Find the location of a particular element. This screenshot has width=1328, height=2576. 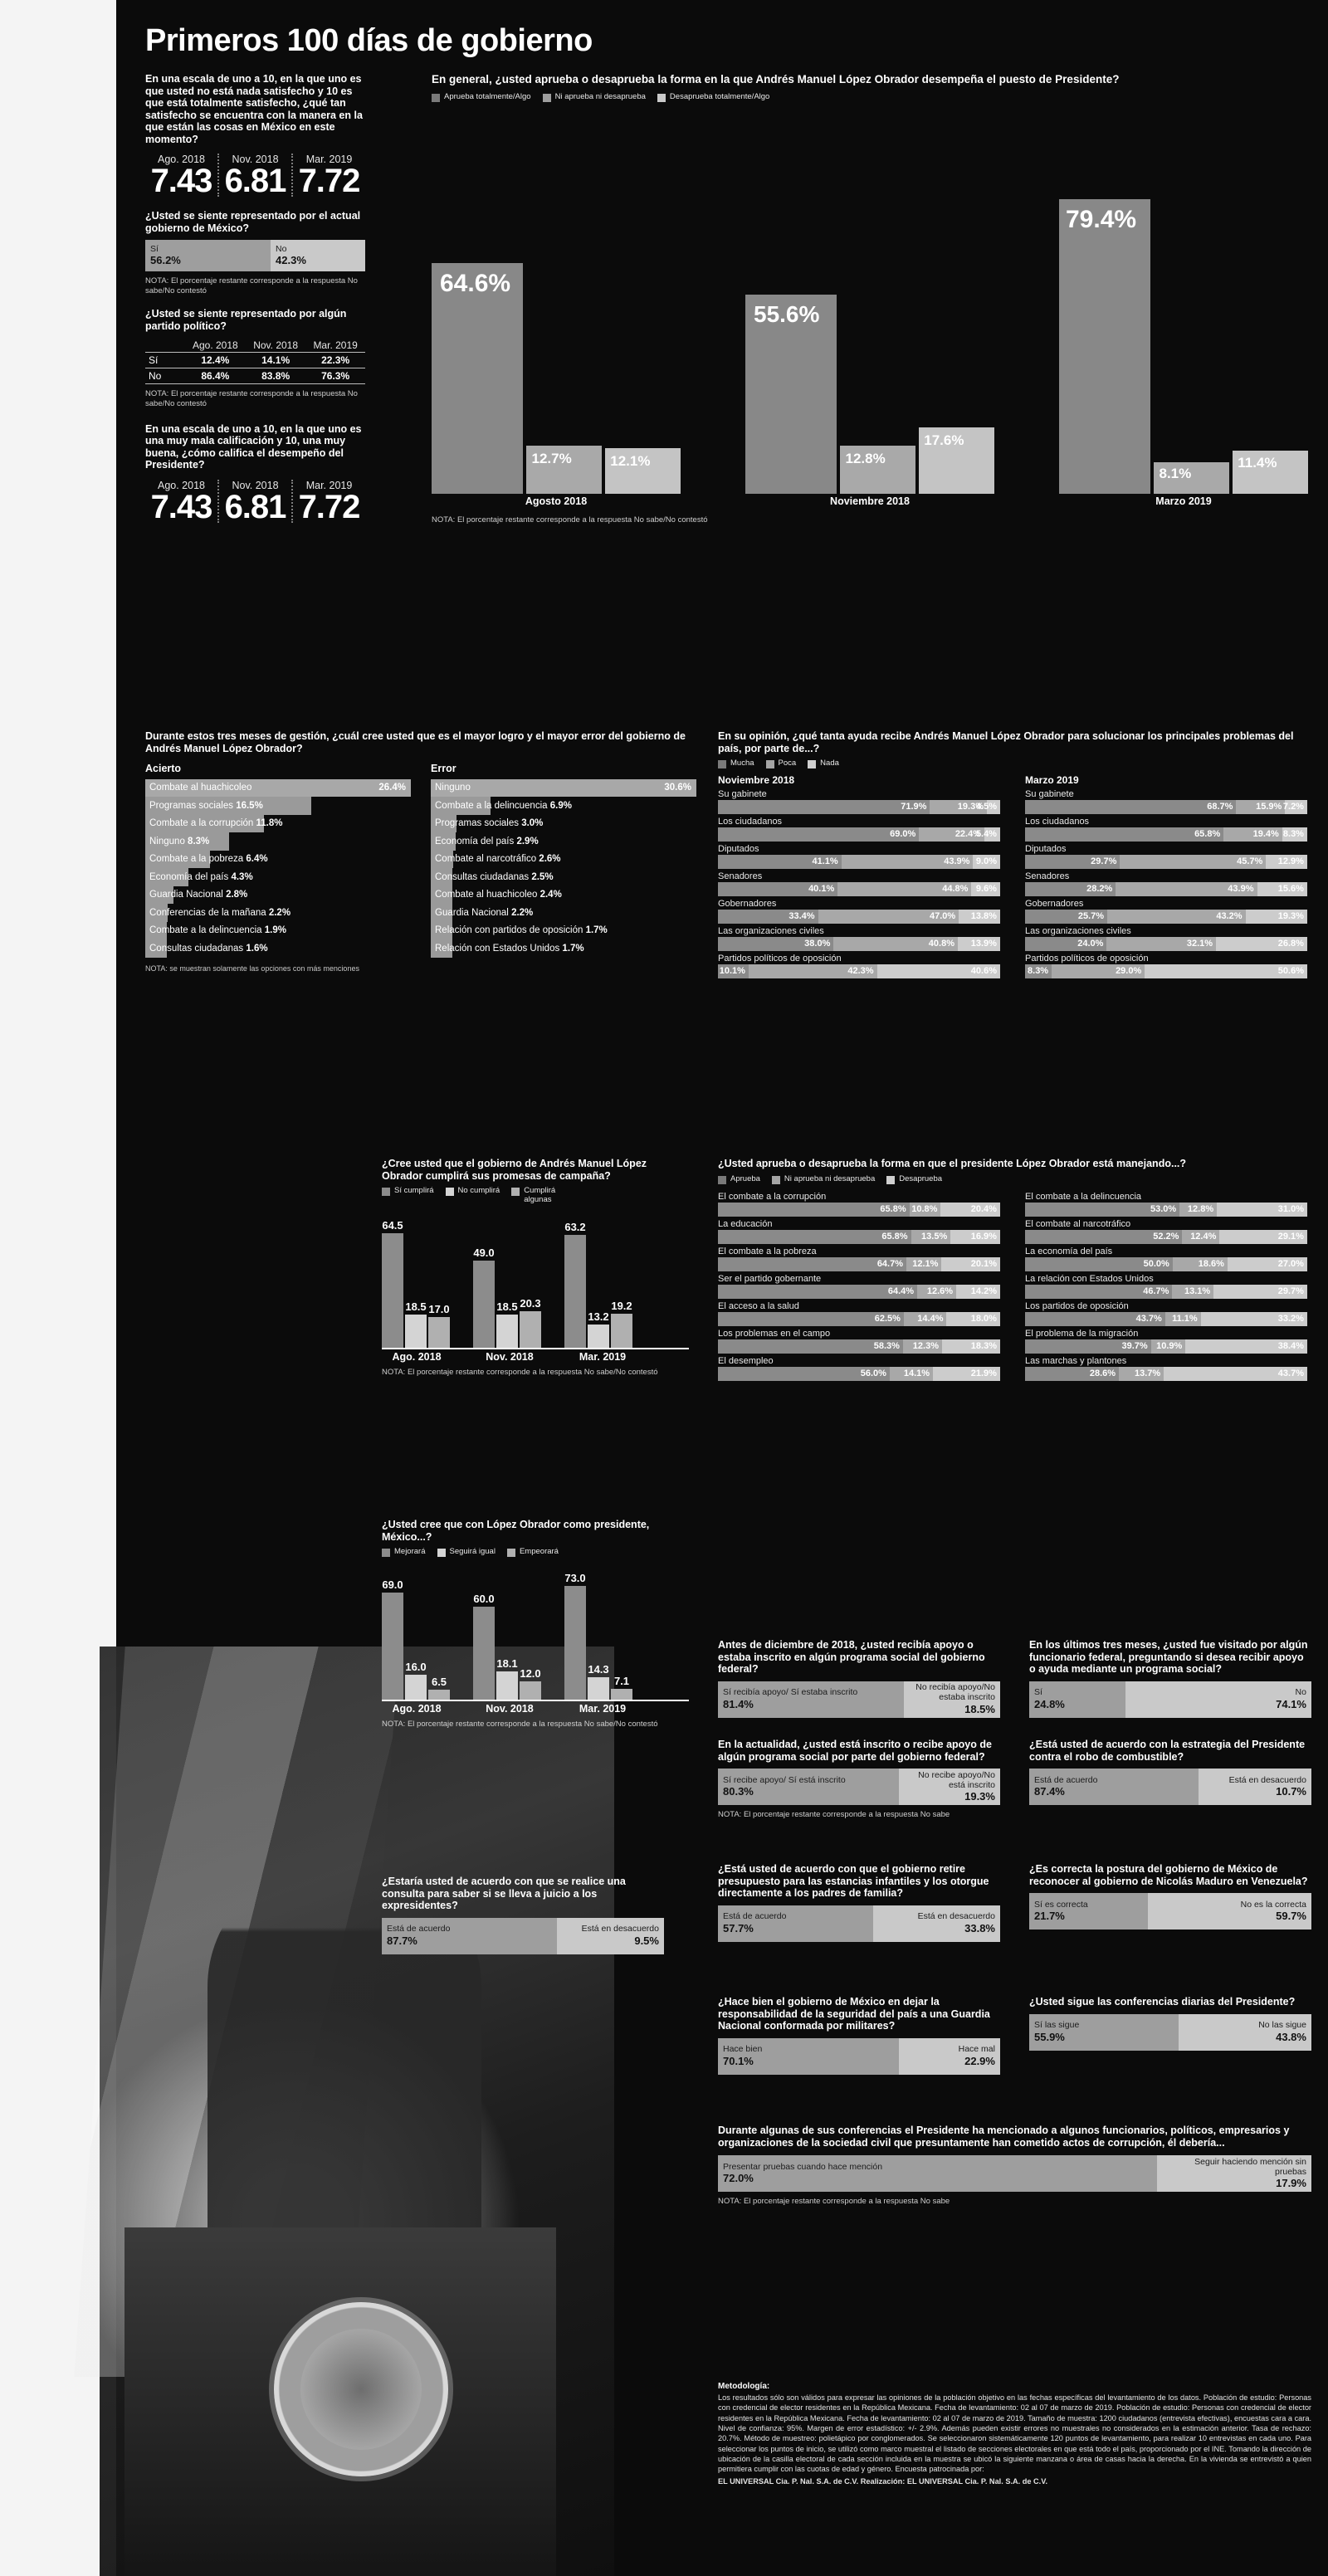

approval-bar-c0: 12.1% is located at coordinates (643, 471).